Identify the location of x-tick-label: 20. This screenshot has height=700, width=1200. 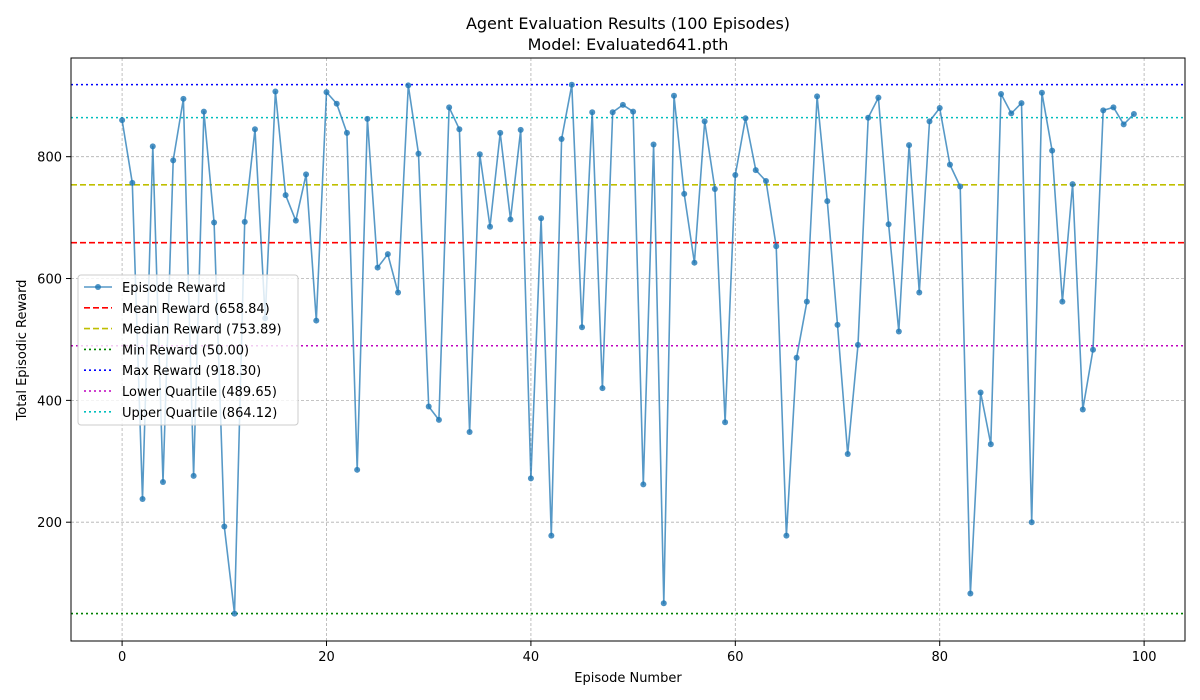
(326, 657).